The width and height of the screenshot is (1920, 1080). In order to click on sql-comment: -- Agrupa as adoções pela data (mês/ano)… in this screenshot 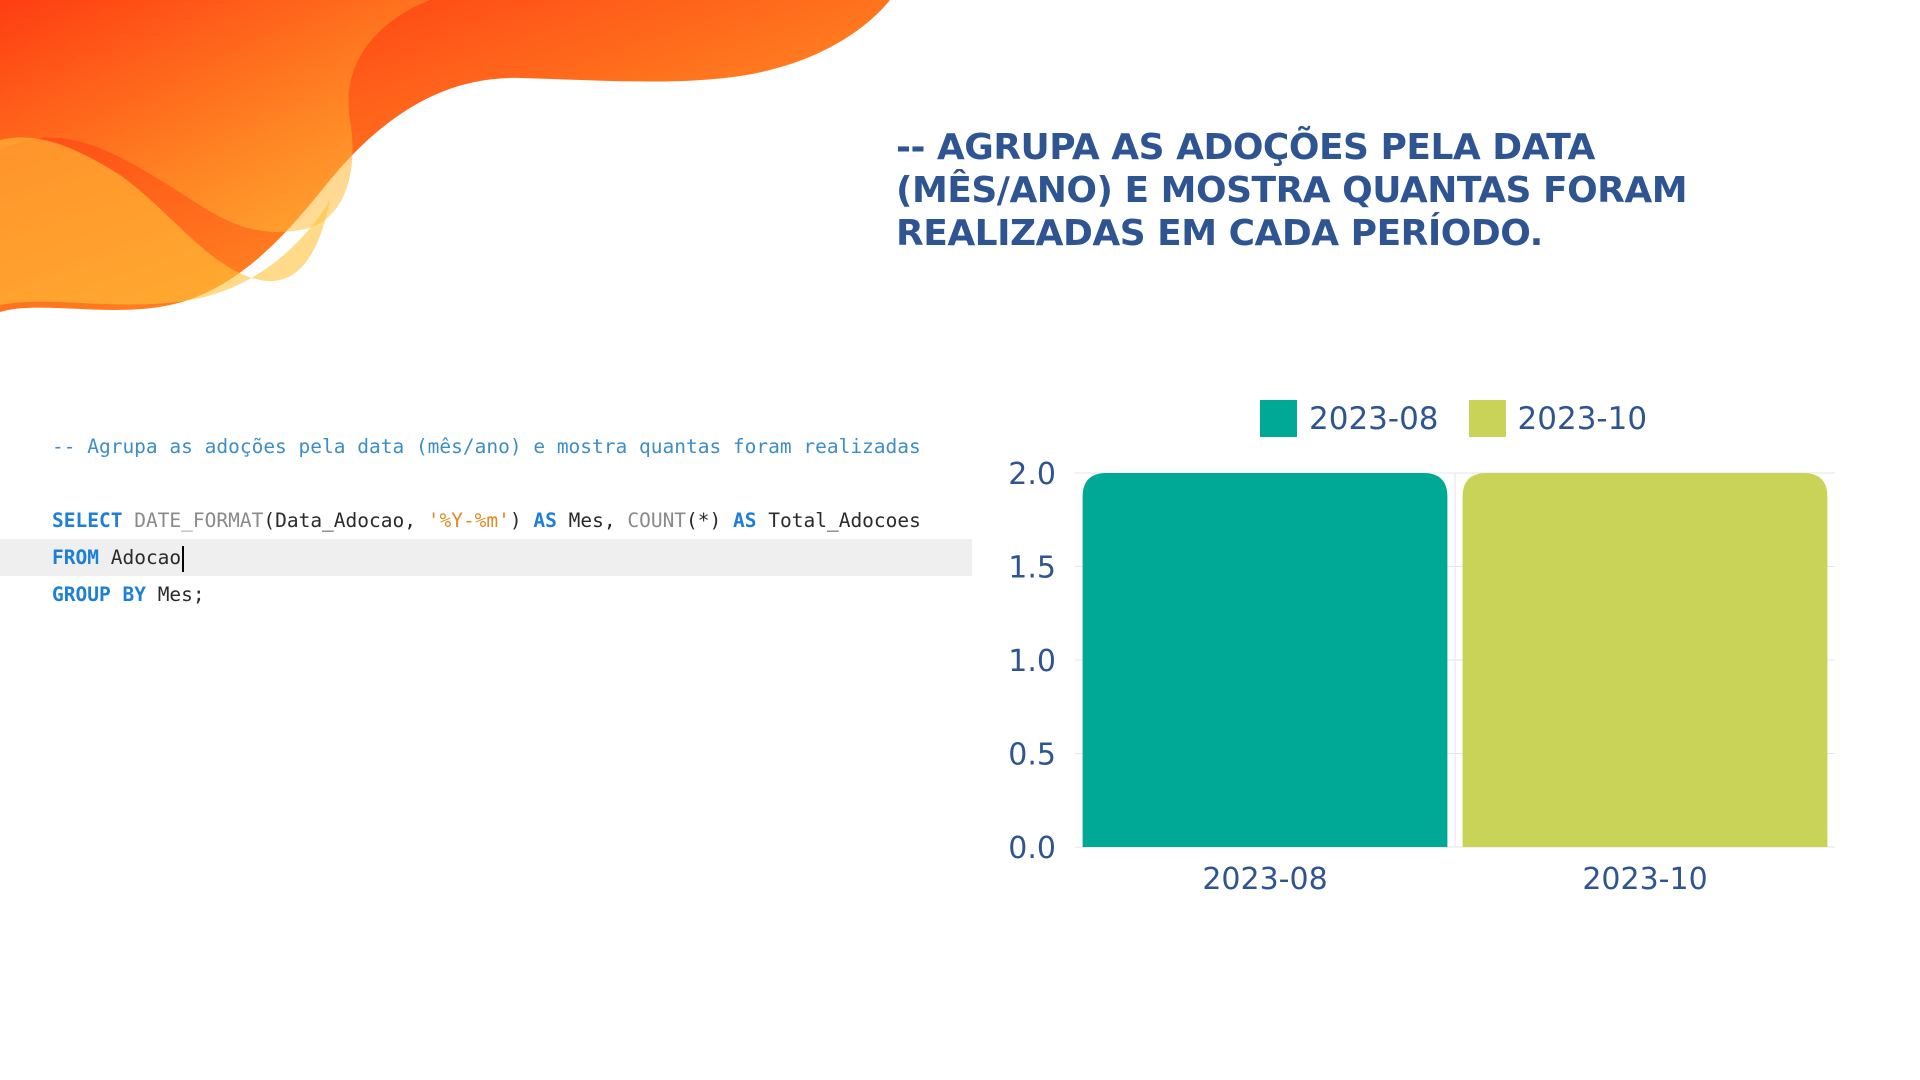, I will do `click(486, 446)`.